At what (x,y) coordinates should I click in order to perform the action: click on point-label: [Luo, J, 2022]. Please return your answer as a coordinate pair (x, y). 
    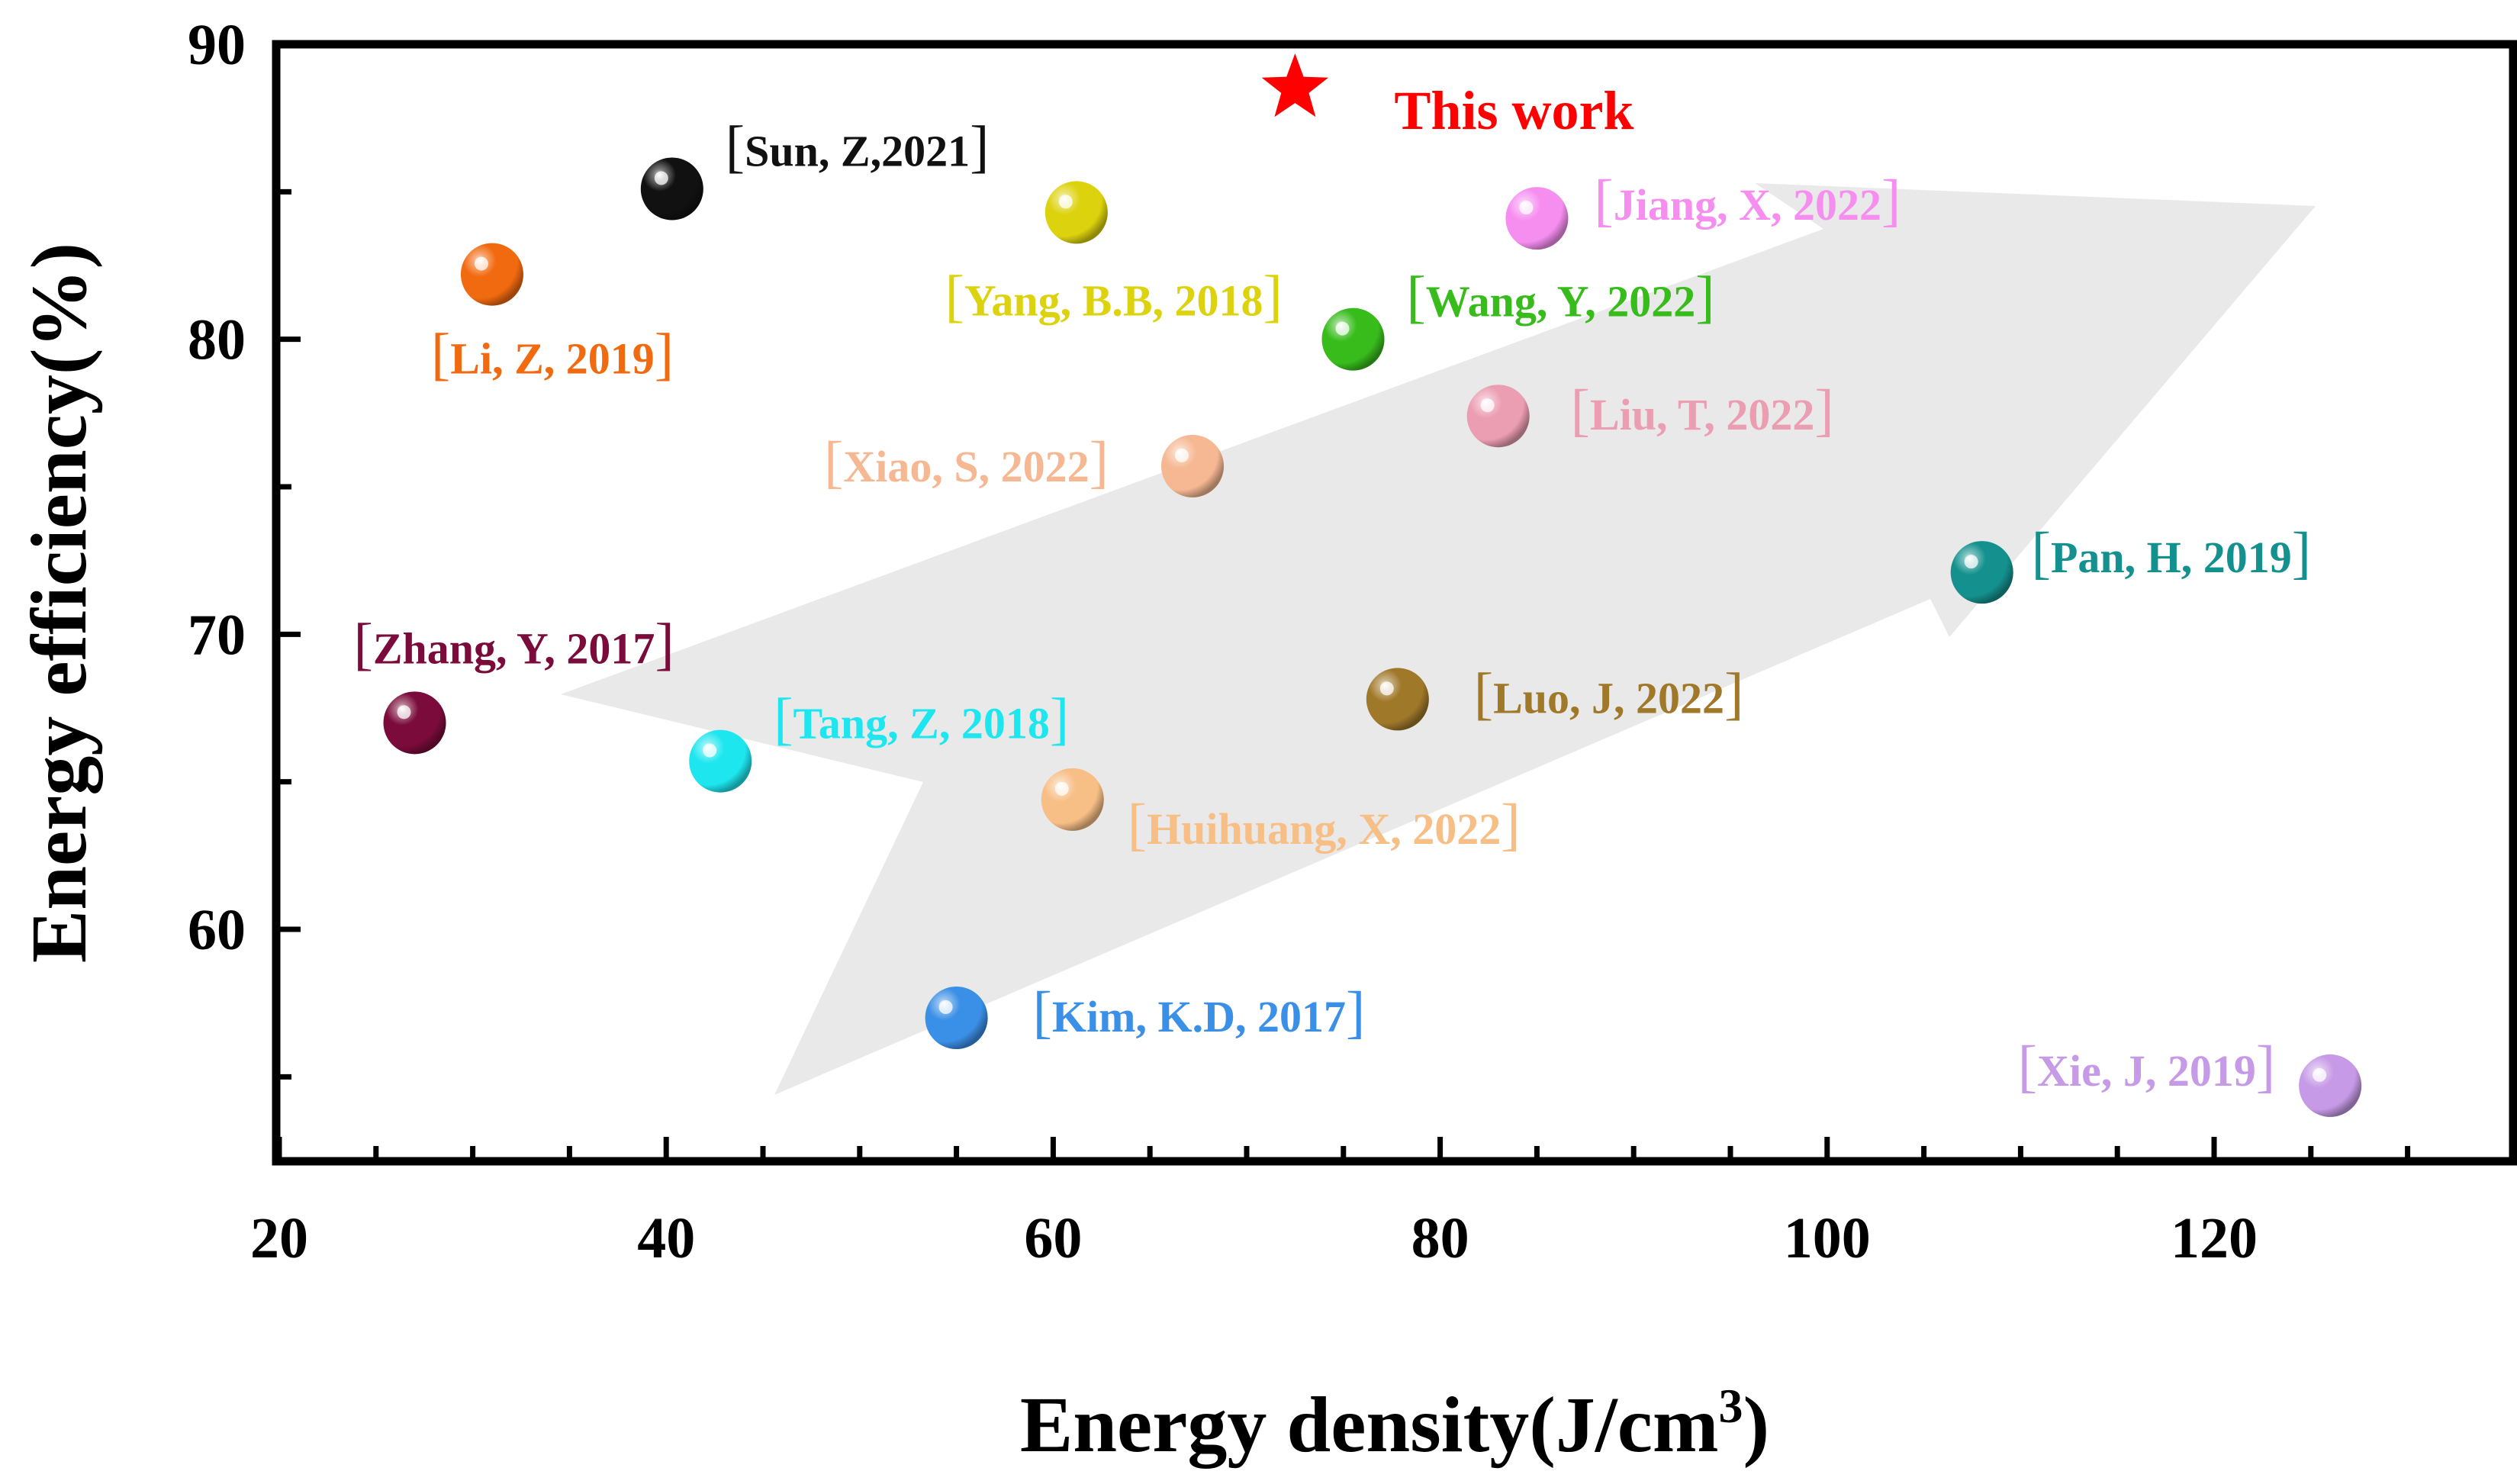
    Looking at the image, I should click on (1609, 694).